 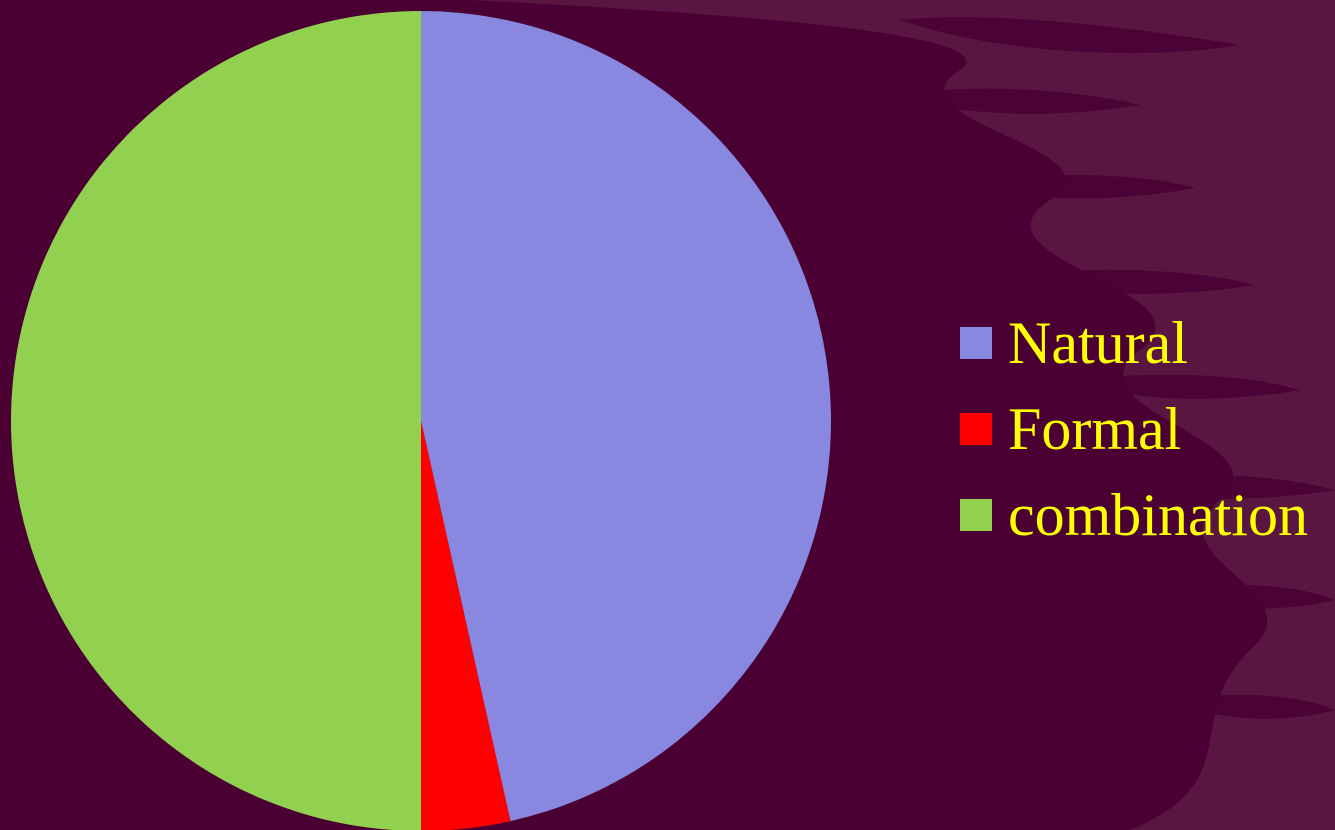 I want to click on legend-label-formal: Formal, so click(x=1095, y=429).